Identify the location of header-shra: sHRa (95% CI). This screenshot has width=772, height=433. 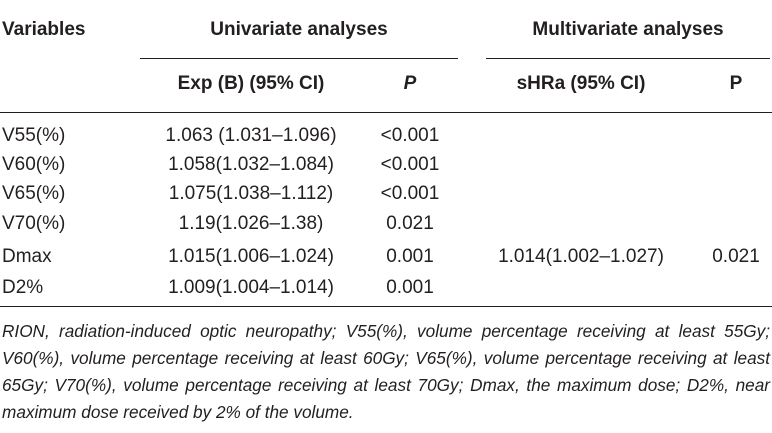
(581, 83).